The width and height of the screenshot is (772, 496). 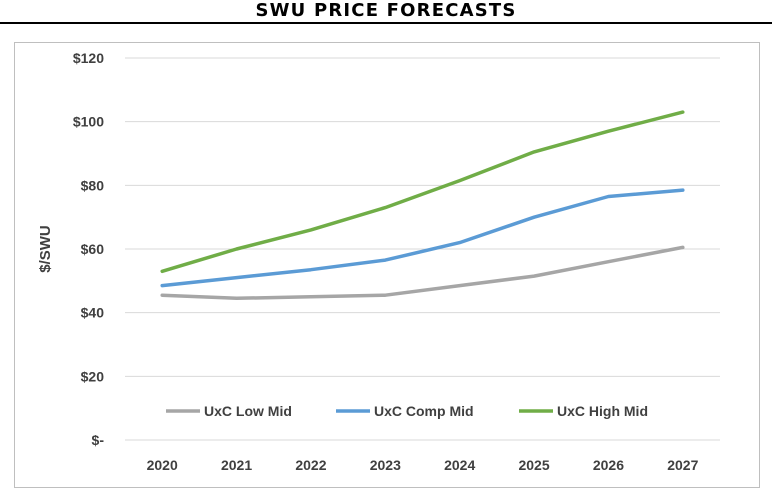 I want to click on legend: UxC Low Mid UxC Comp Mid UxC High Mid, so click(x=407, y=411).